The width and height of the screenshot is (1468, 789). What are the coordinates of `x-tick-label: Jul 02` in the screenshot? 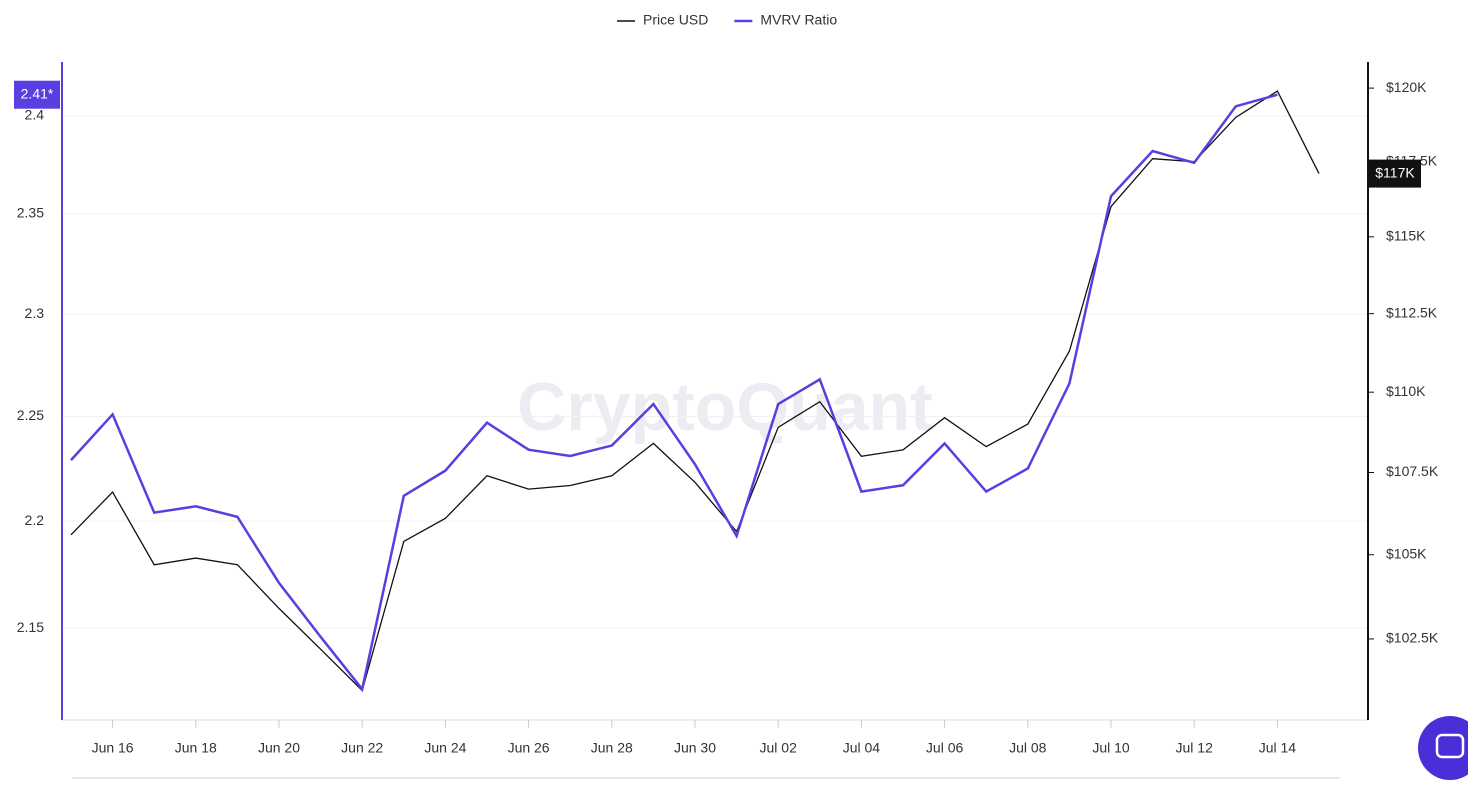 It's located at (779, 748).